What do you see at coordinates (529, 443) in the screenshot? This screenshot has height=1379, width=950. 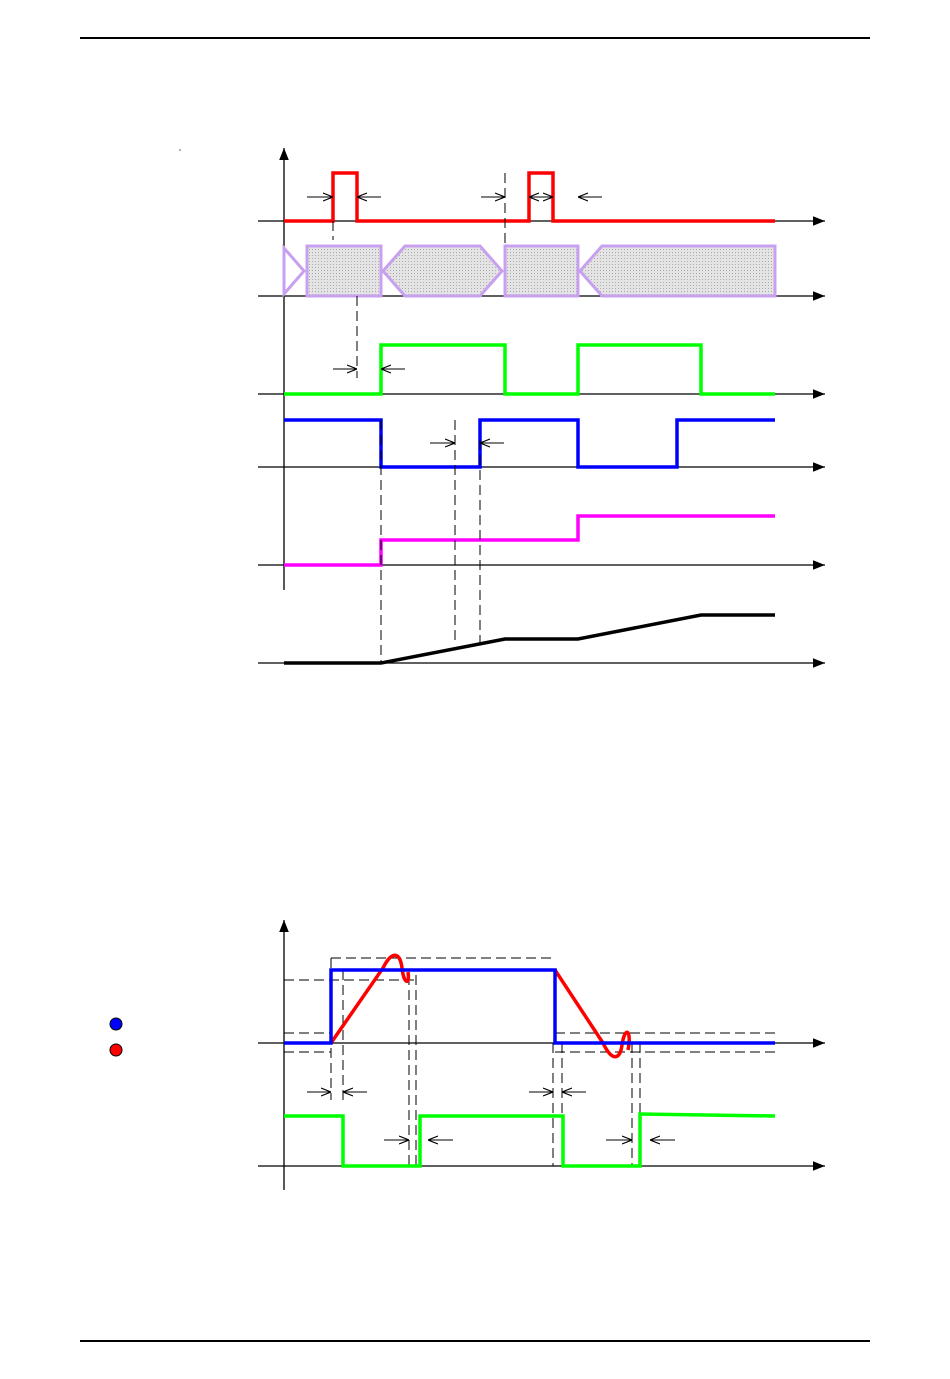 I see `blue-signal` at bounding box center [529, 443].